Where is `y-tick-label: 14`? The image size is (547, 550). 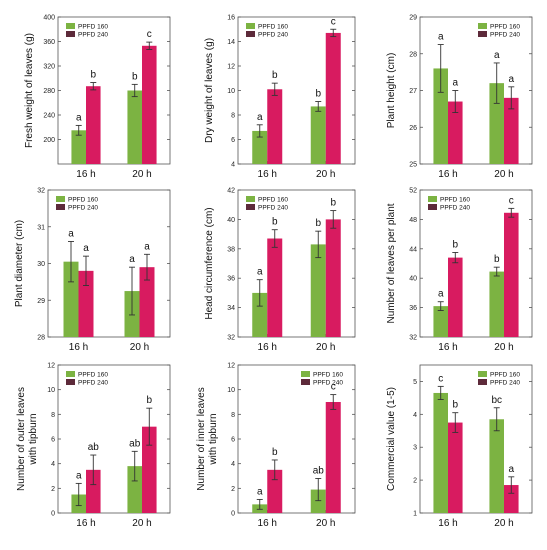
y-tick-label: 14 is located at coordinates (231, 42).